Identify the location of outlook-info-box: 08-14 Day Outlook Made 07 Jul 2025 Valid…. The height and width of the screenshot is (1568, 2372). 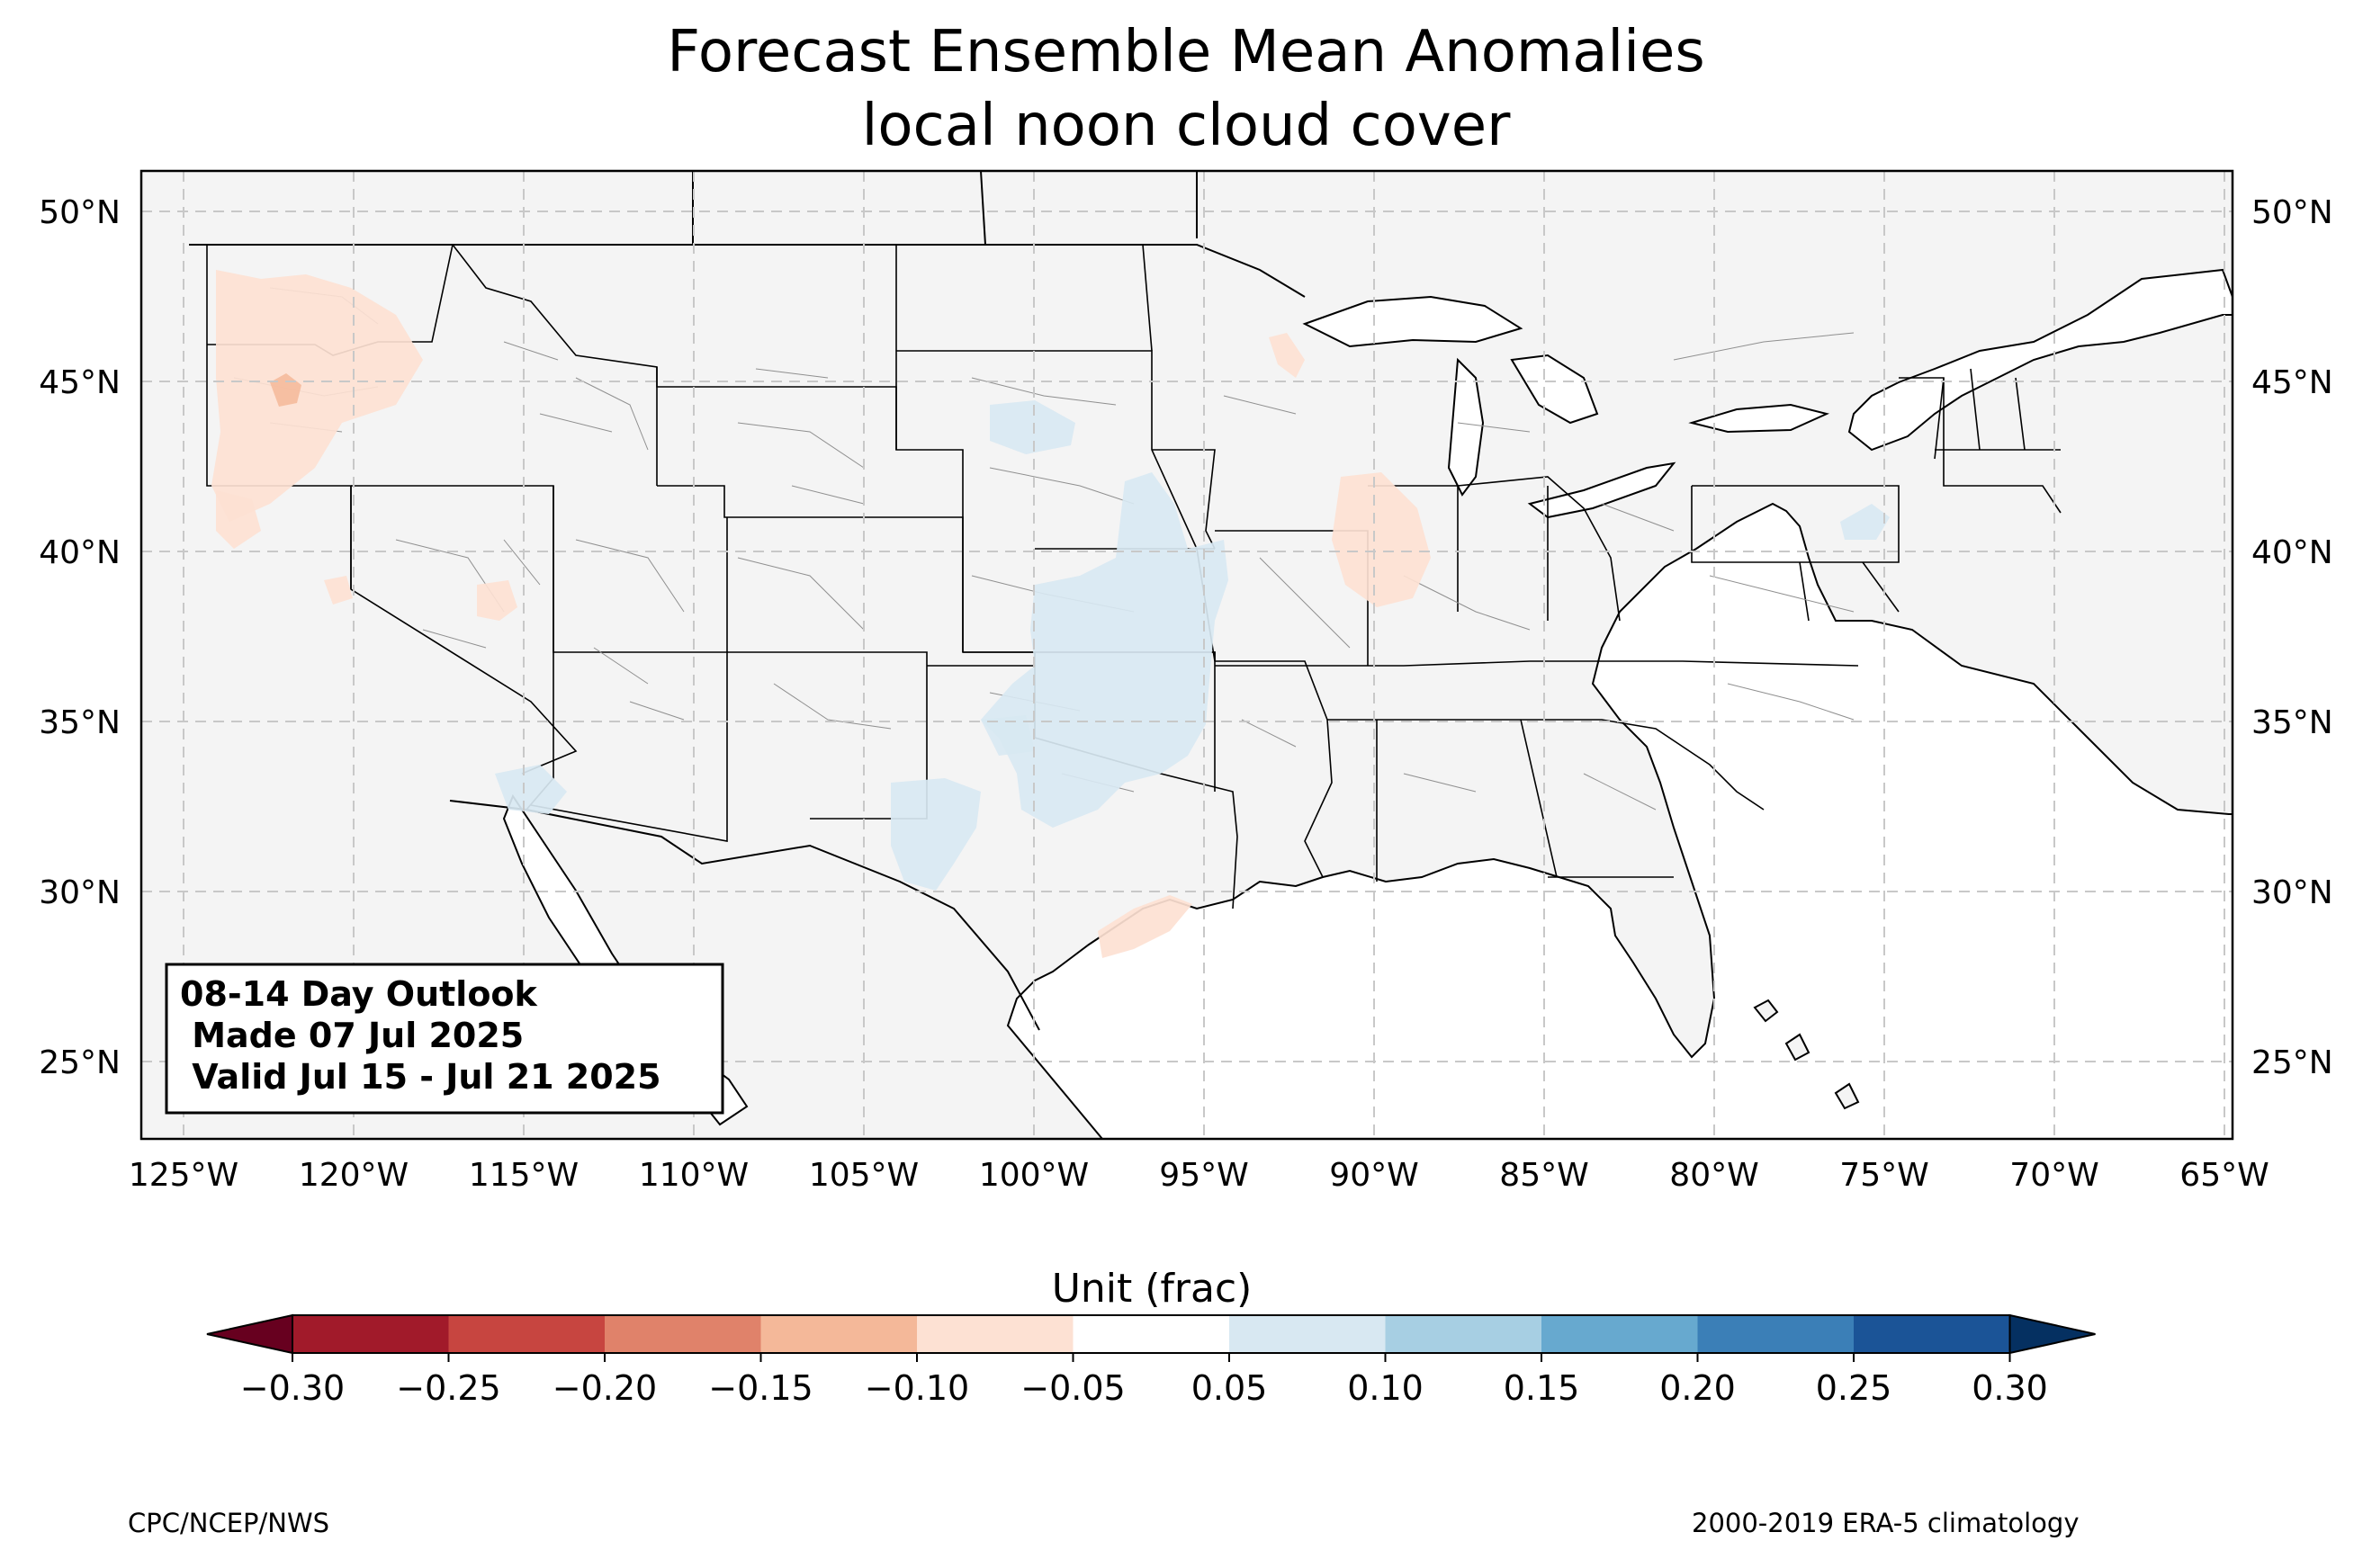
(445, 1039).